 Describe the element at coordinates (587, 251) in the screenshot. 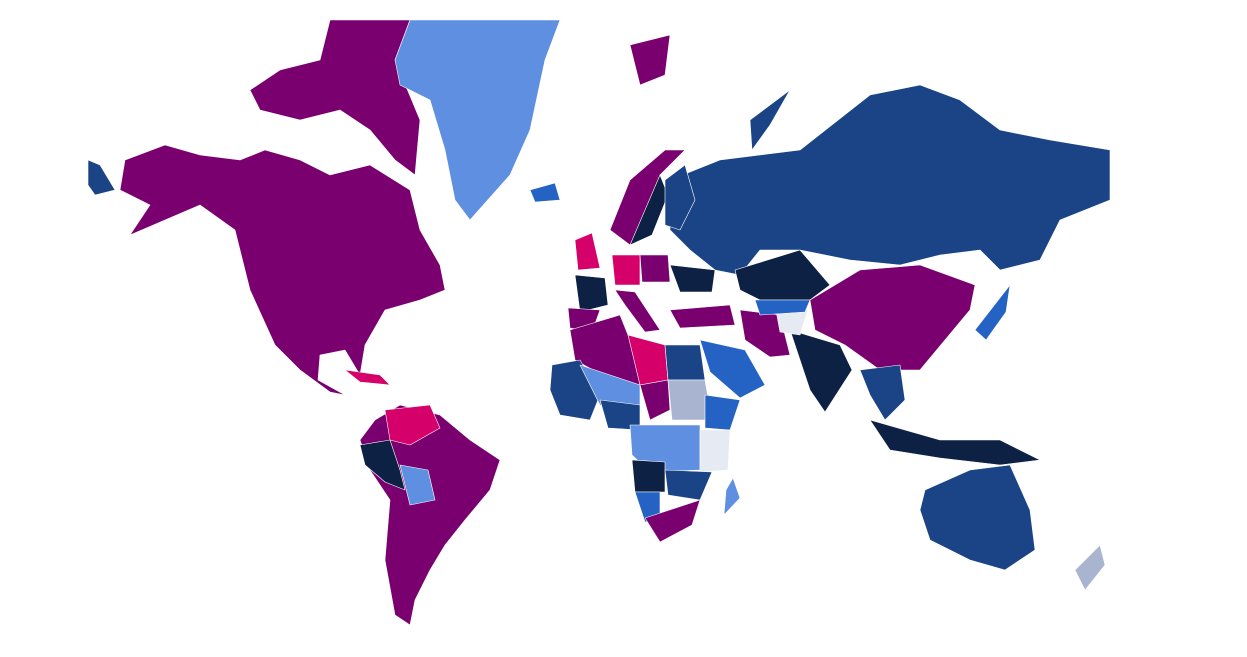

I see `region-uk` at that location.